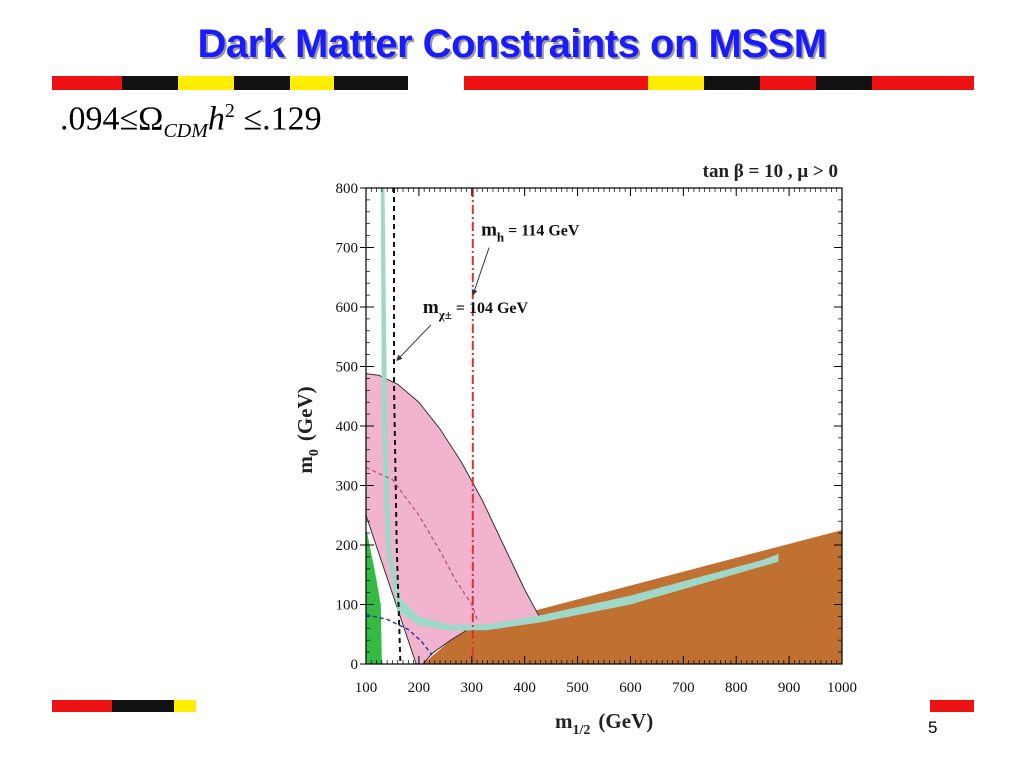  I want to click on formula-upper: .129, so click(292, 119).